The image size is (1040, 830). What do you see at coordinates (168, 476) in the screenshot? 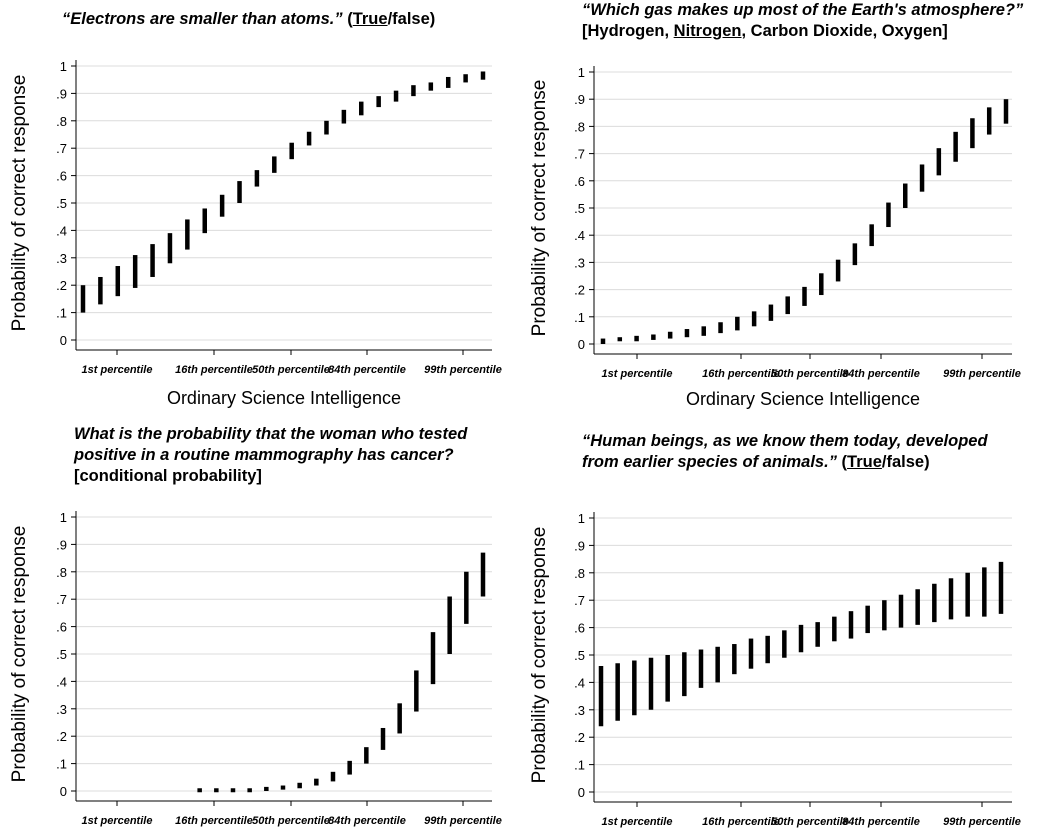
I see `chart-title-part: [conditional probability]` at bounding box center [168, 476].